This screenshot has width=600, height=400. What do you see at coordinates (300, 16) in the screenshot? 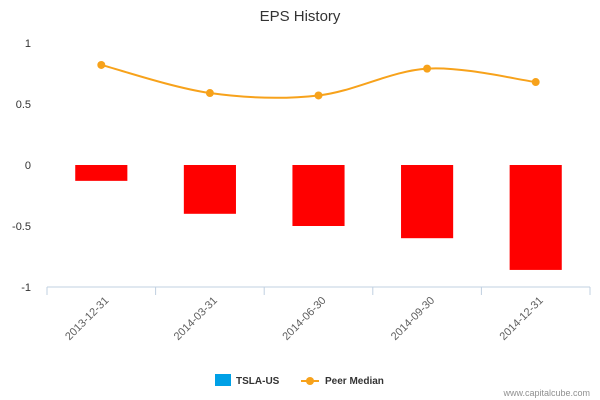
I see `chart-title: EPS History` at bounding box center [300, 16].